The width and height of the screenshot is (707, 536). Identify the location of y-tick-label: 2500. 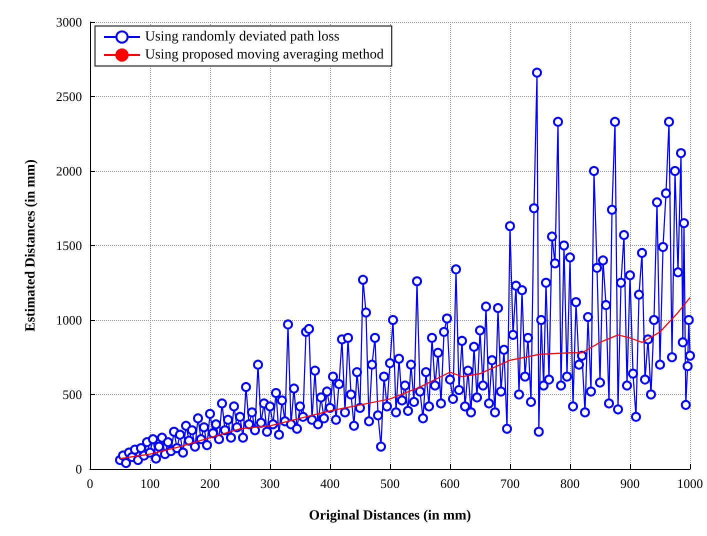
(69, 96).